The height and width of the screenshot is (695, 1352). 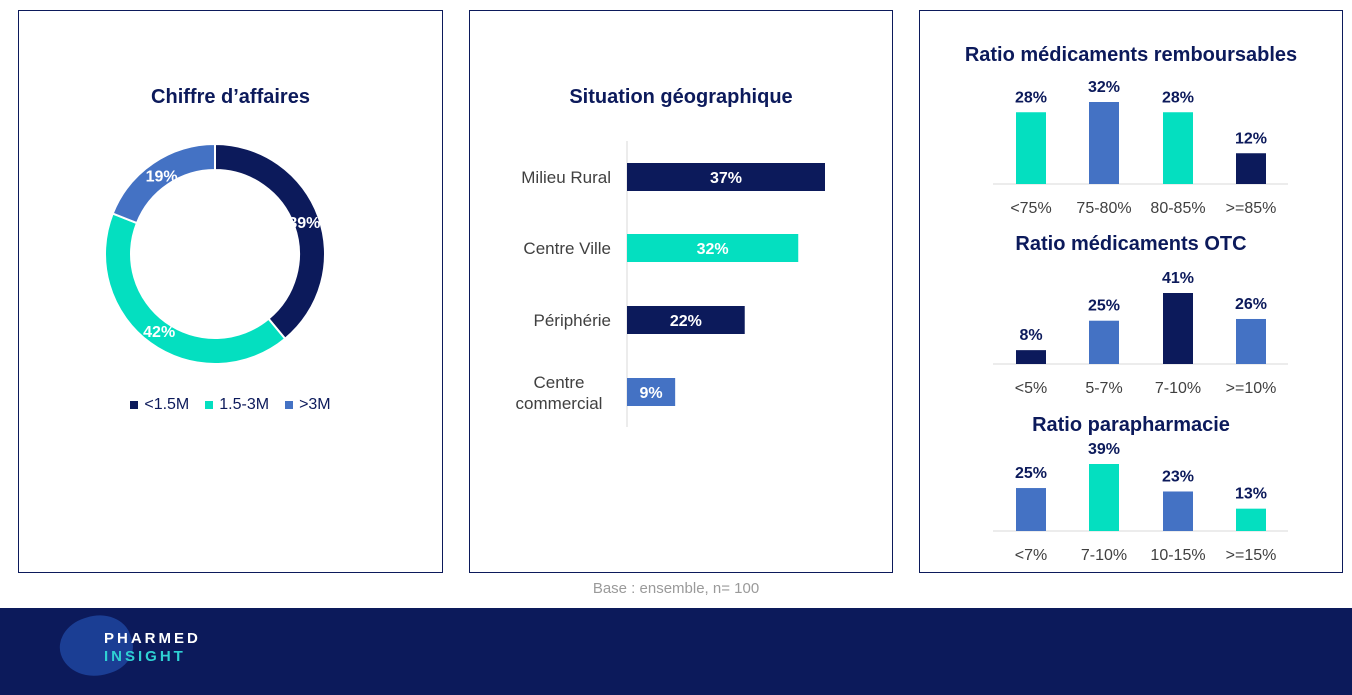 I want to click on legend-label: 1.5-3M, so click(x=244, y=404).